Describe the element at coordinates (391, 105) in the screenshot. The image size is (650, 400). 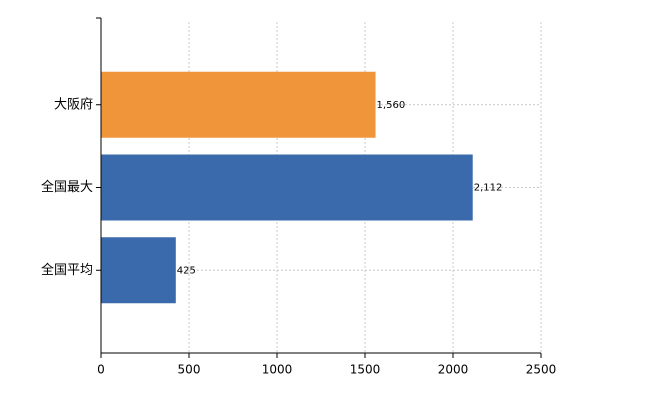
I see `data-label: 1,560` at that location.